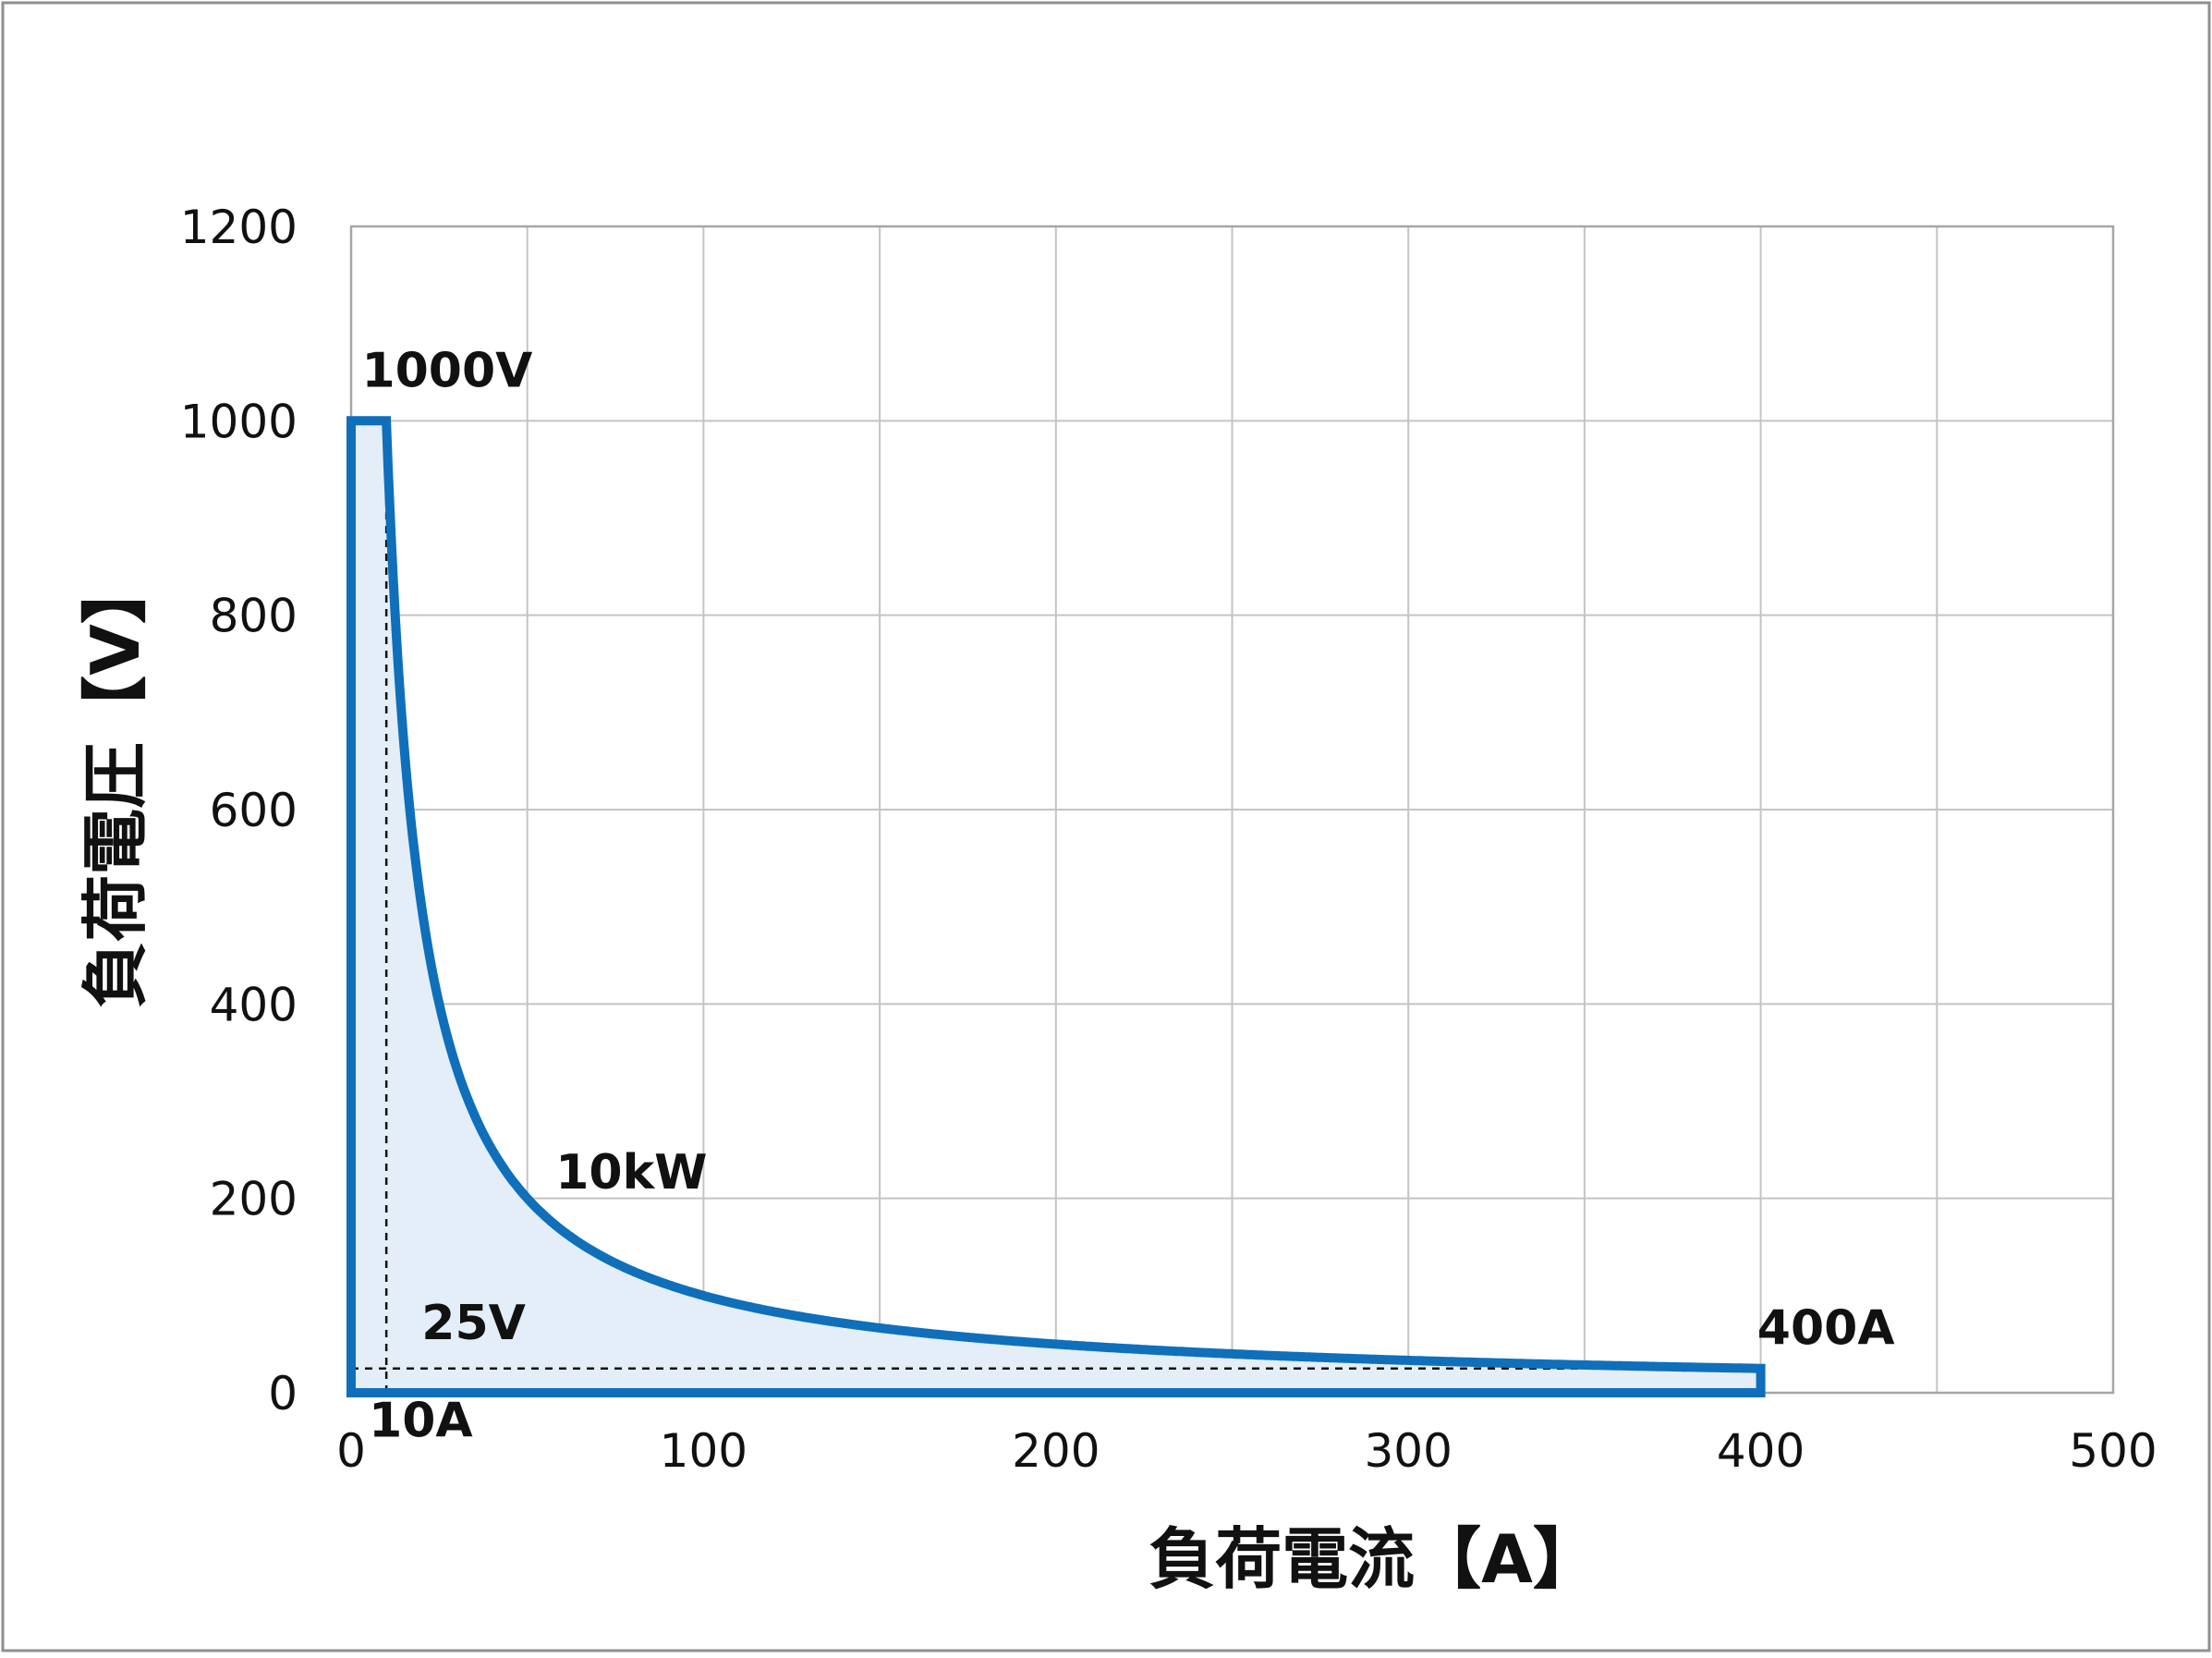  What do you see at coordinates (473, 1324) in the screenshot?
I see `annotation-label: 25V` at bounding box center [473, 1324].